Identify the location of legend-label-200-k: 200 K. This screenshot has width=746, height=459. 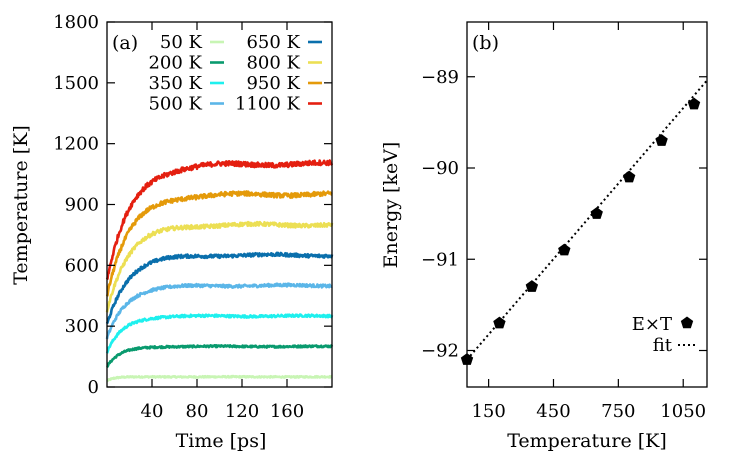
(175, 63).